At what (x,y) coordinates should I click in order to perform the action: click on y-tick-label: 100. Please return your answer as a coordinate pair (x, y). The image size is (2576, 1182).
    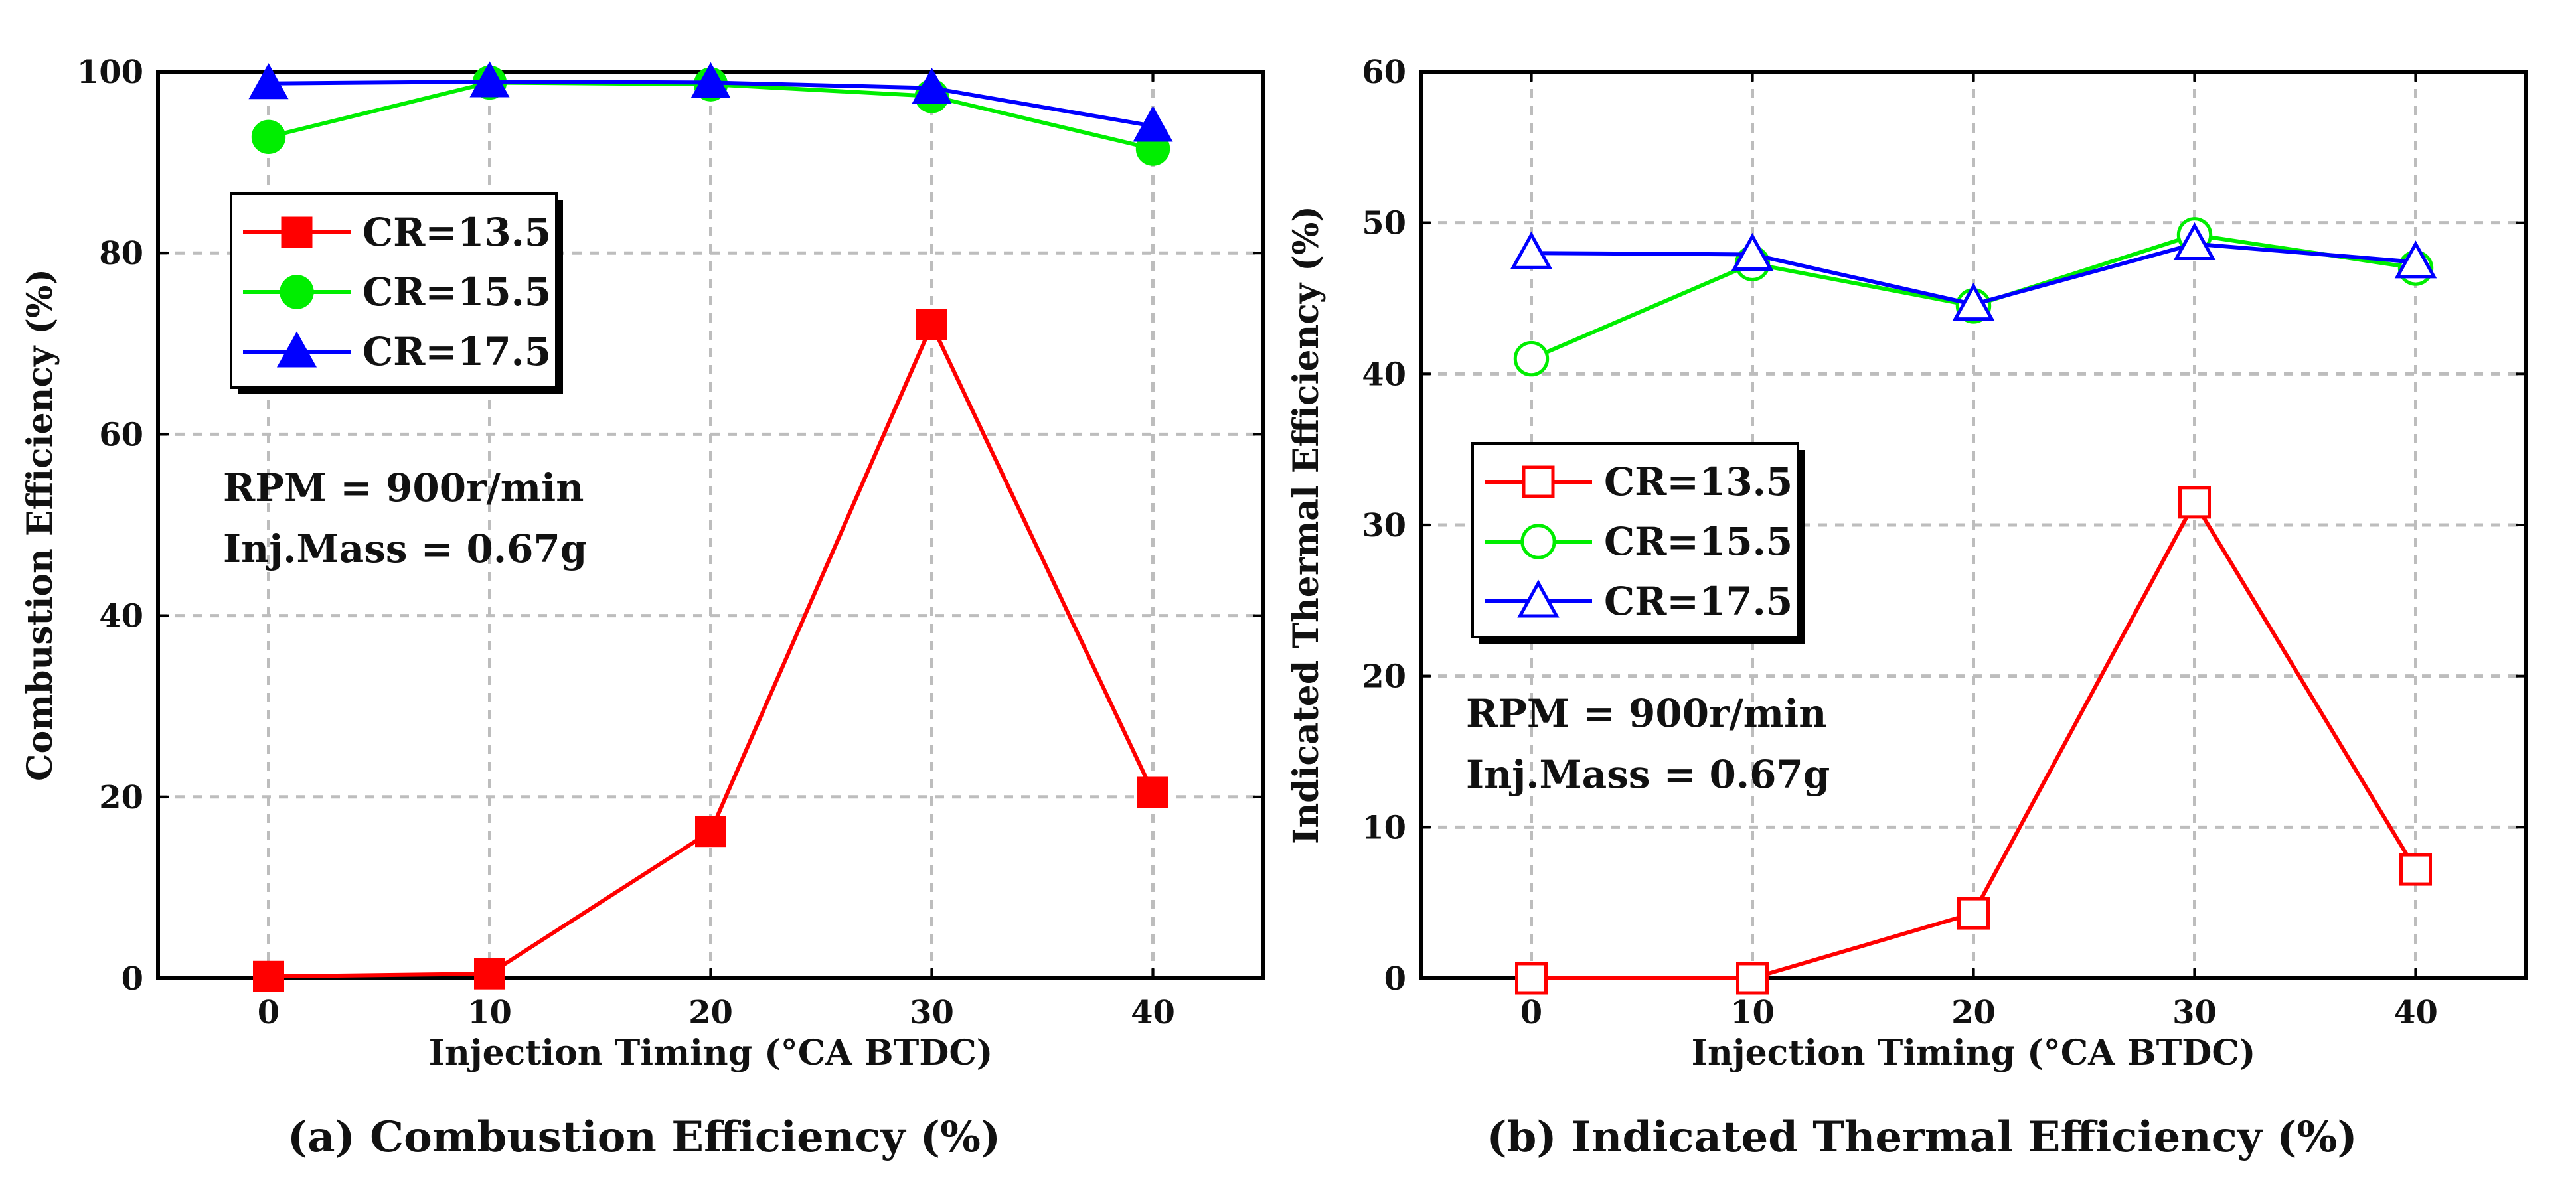
    Looking at the image, I should click on (110, 72).